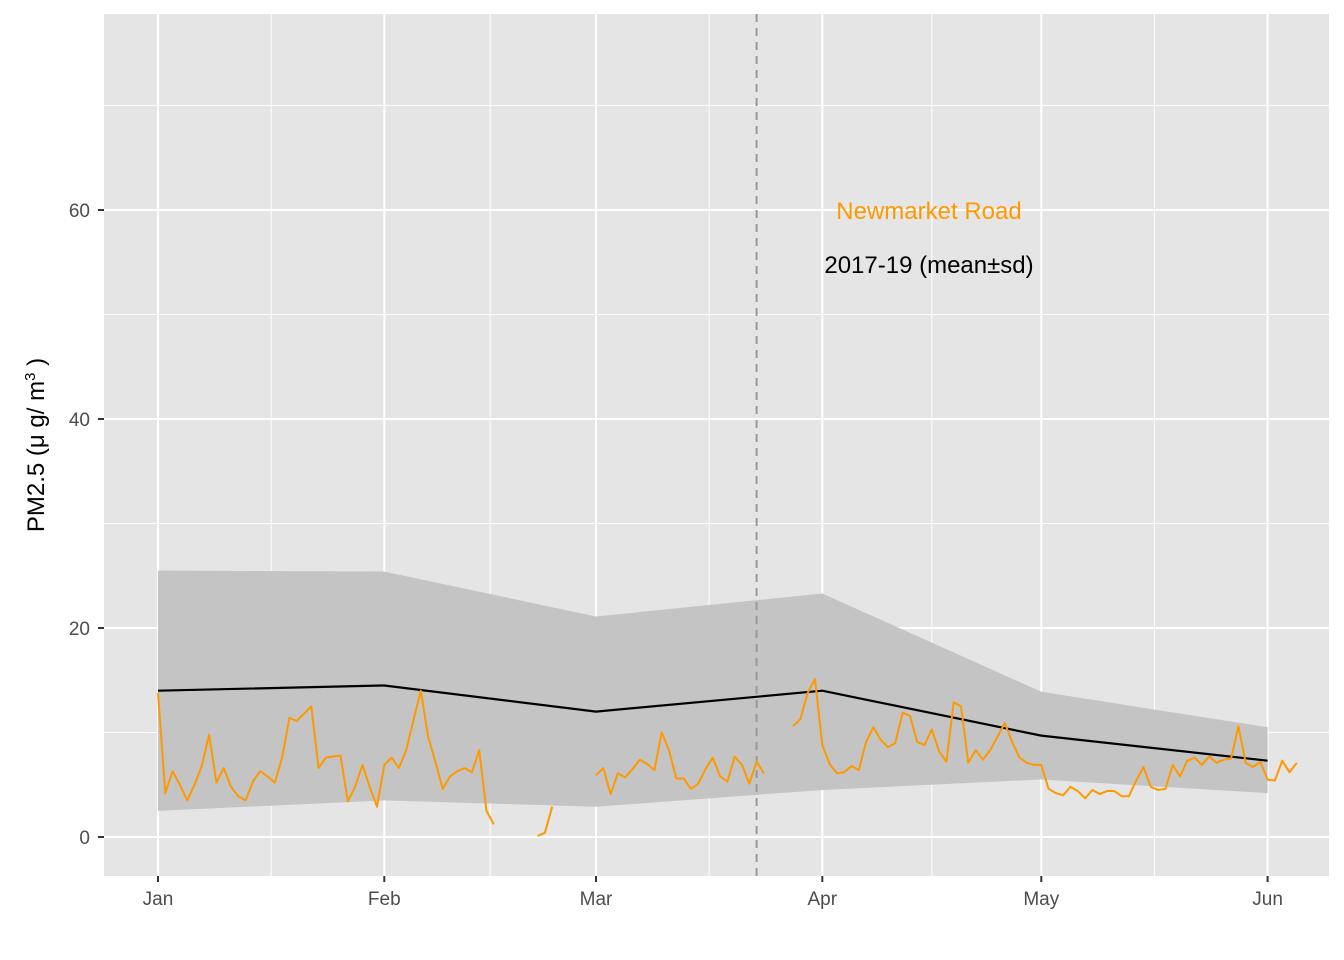 Image resolution: width=1344 pixels, height=960 pixels. Describe the element at coordinates (158, 899) in the screenshot. I see `x-tick-label: Jan` at that location.